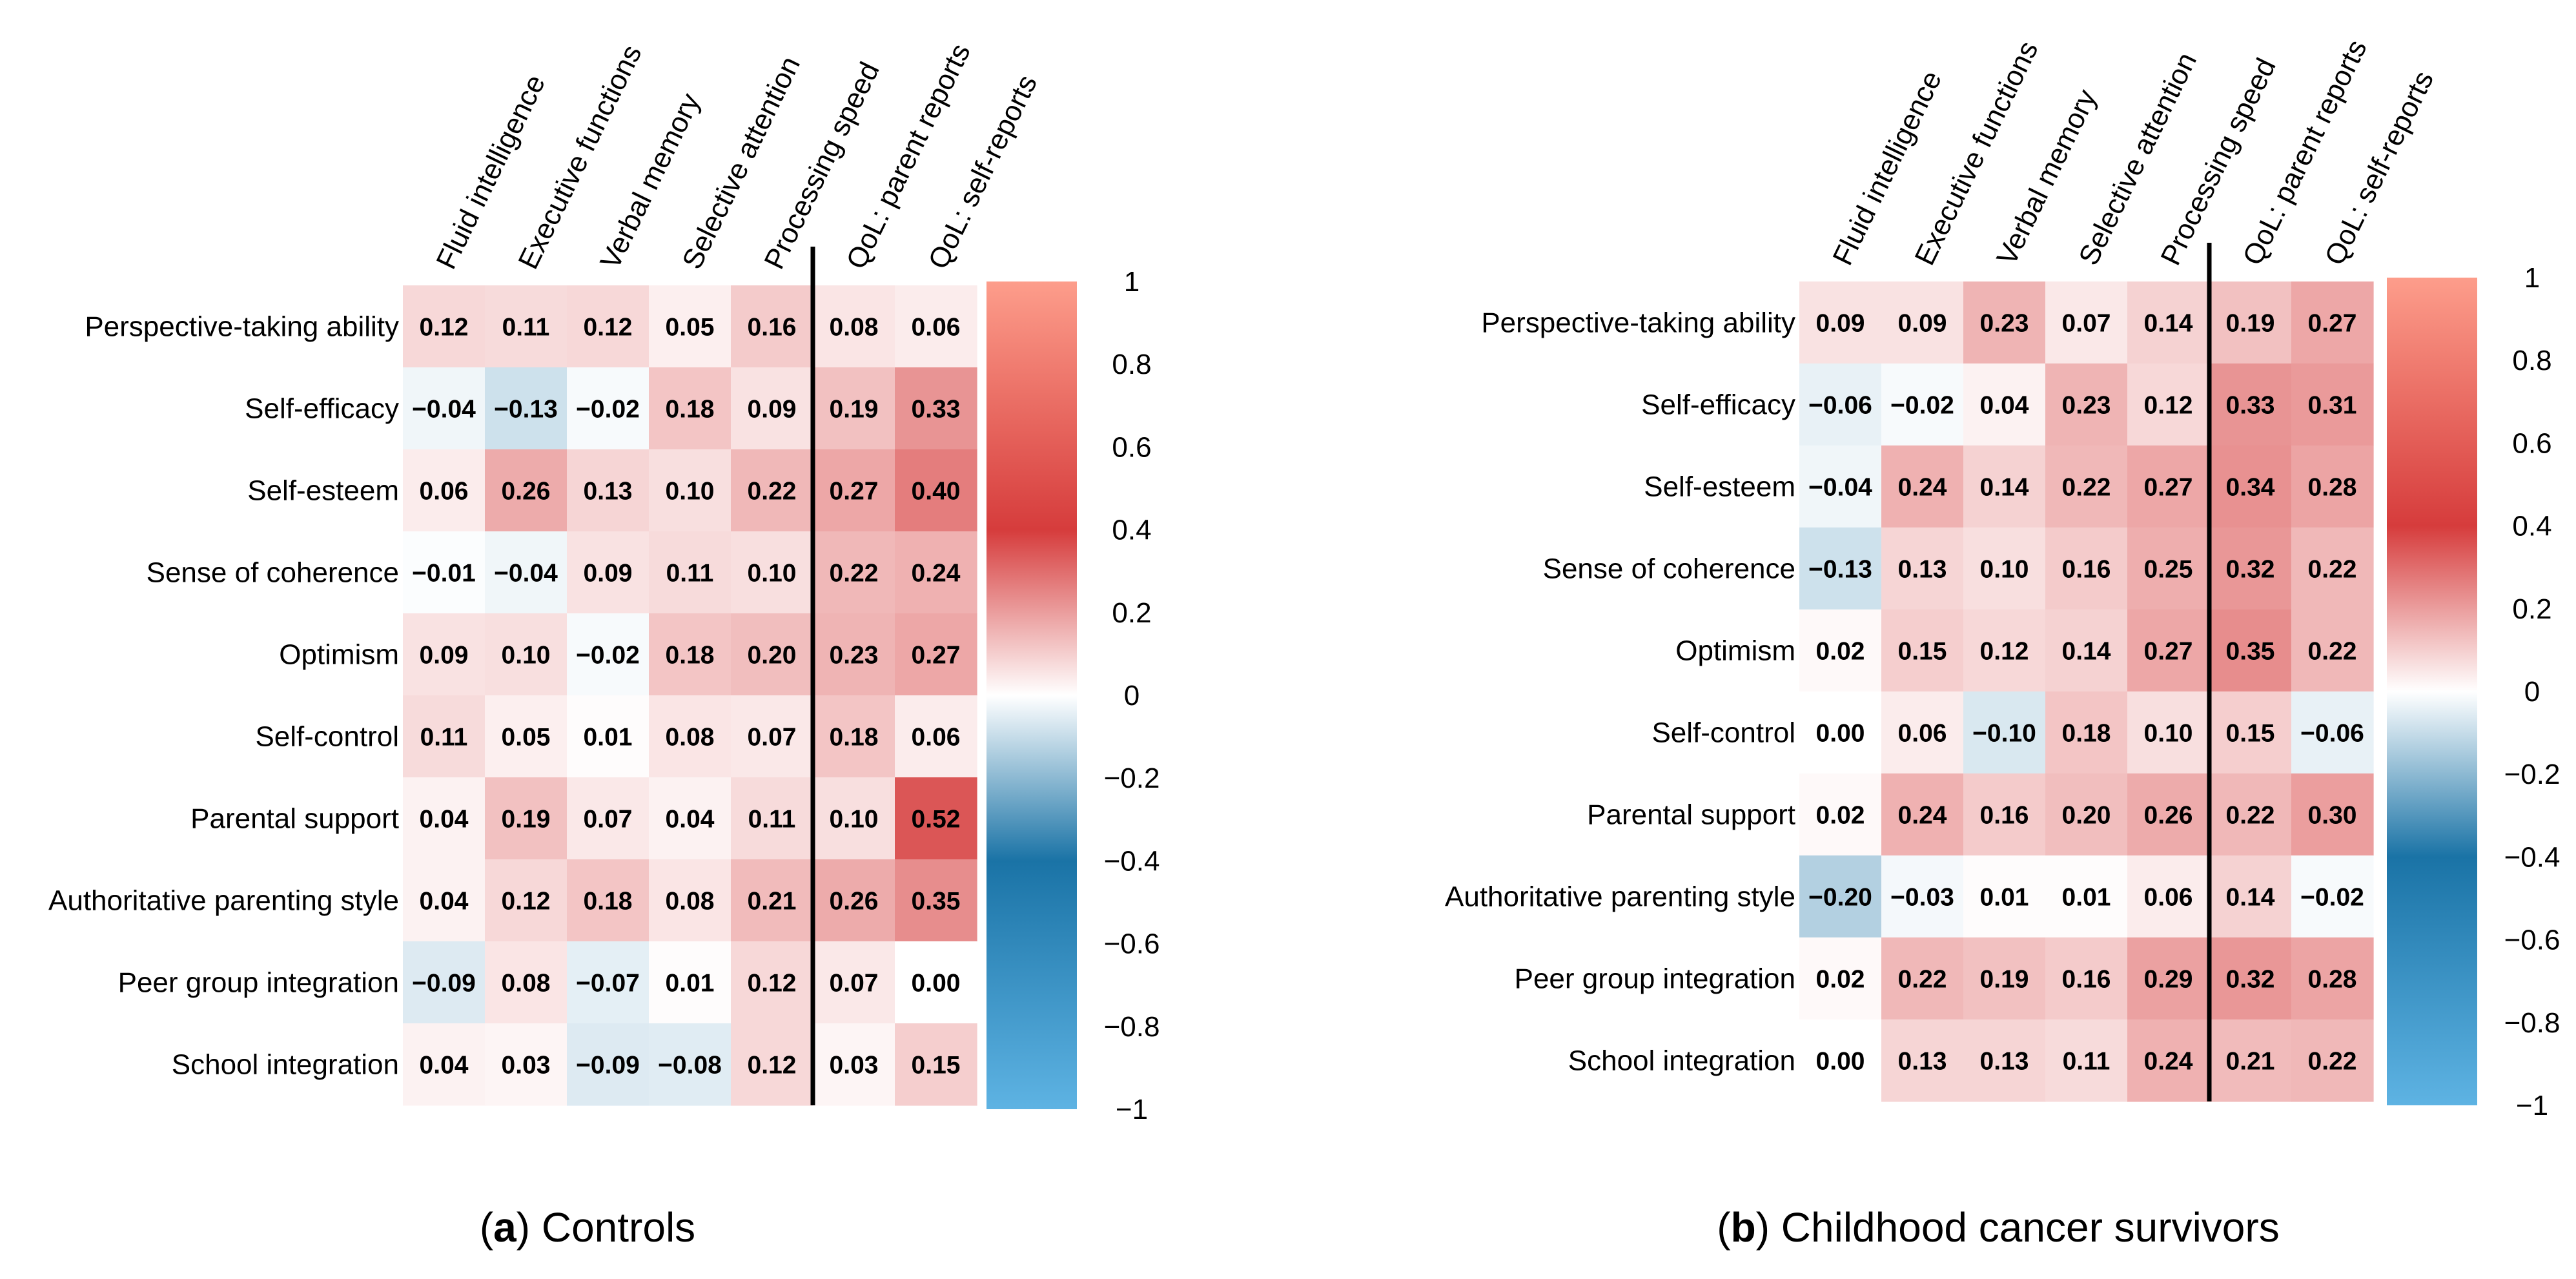  Describe the element at coordinates (690, 574) in the screenshot. I see `cell-value-label: 0.11` at that location.